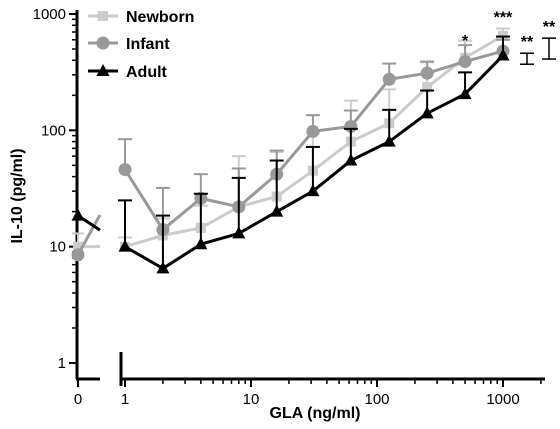 This screenshot has height=429, width=560. I want to click on x-tick-label: 10, so click(251, 399).